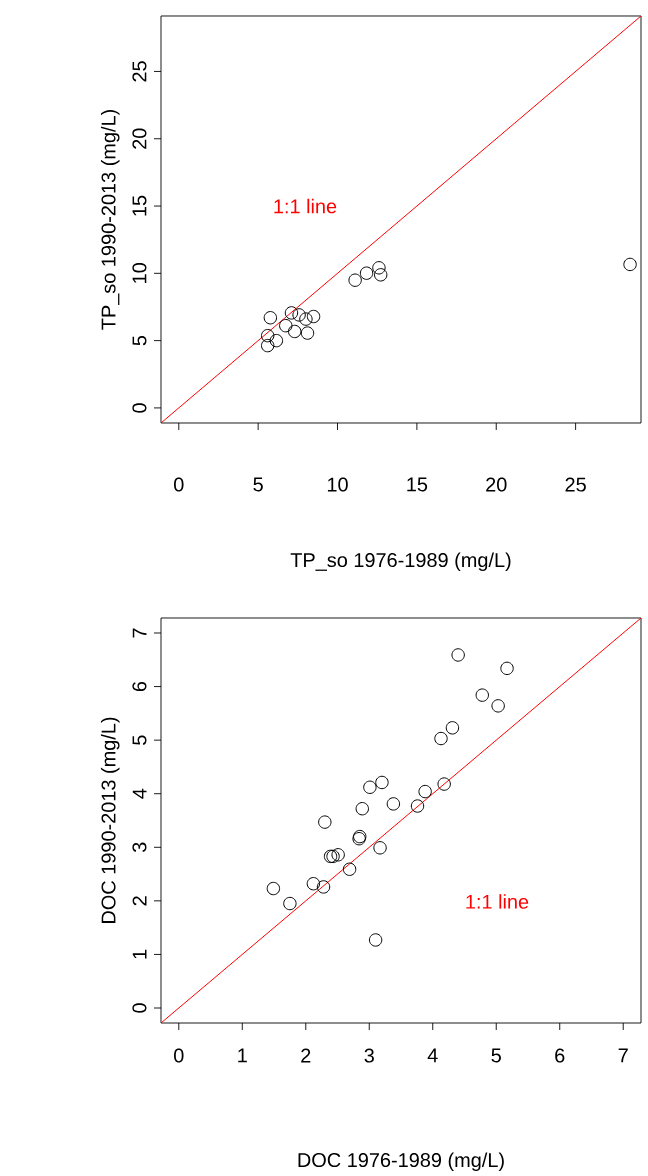  I want to click on y-tick-label: 25, so click(139, 71).